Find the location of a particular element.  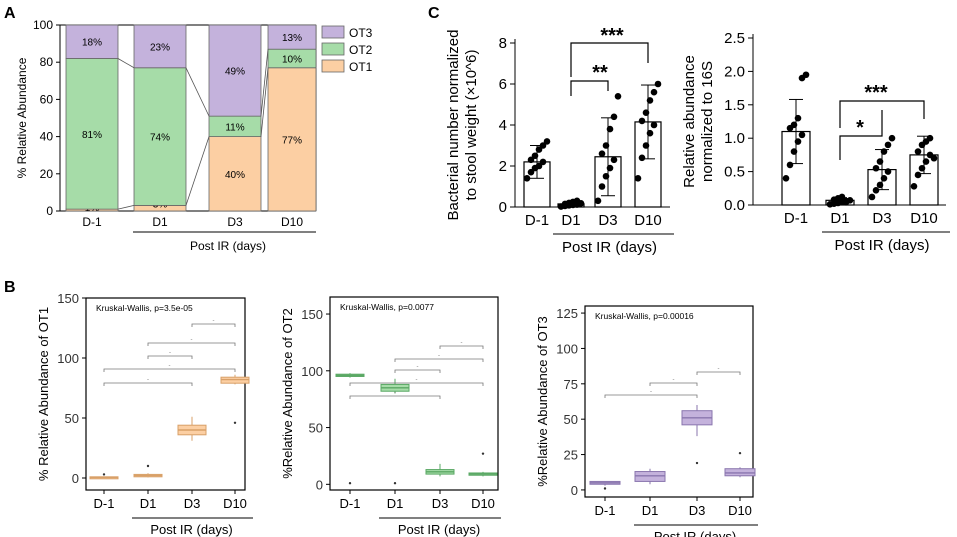

segment-value-label: 18% is located at coordinates (92, 43).